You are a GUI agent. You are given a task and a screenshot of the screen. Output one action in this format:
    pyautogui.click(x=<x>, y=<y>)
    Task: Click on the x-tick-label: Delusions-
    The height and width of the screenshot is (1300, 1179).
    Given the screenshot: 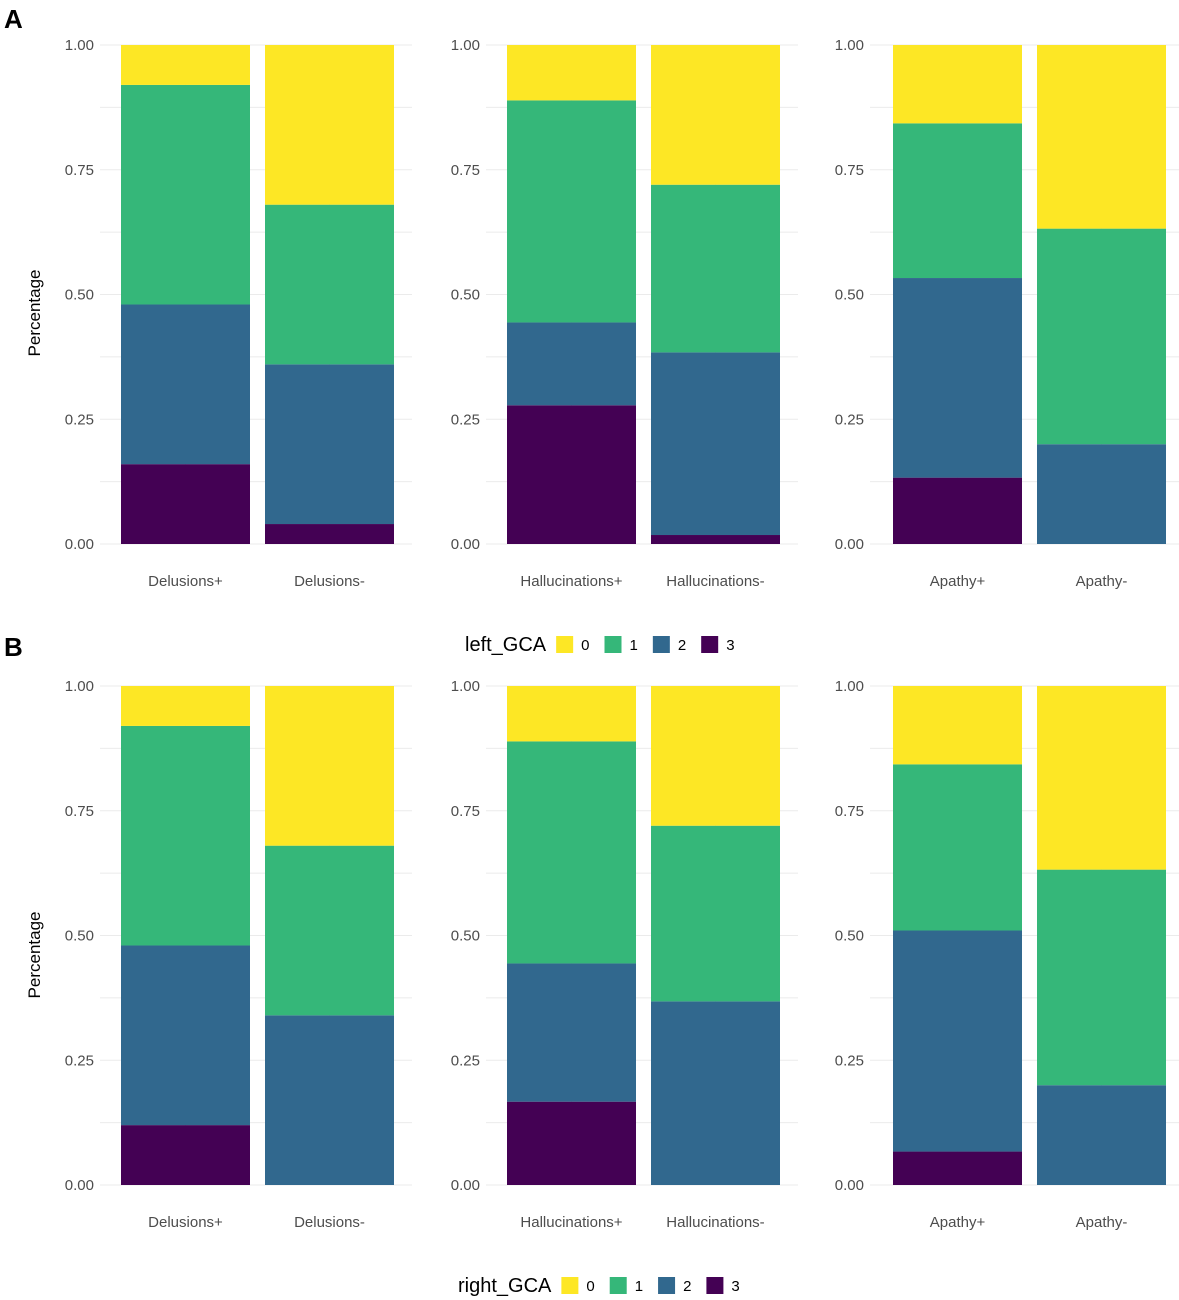 What is the action you would take?
    pyautogui.click(x=329, y=581)
    